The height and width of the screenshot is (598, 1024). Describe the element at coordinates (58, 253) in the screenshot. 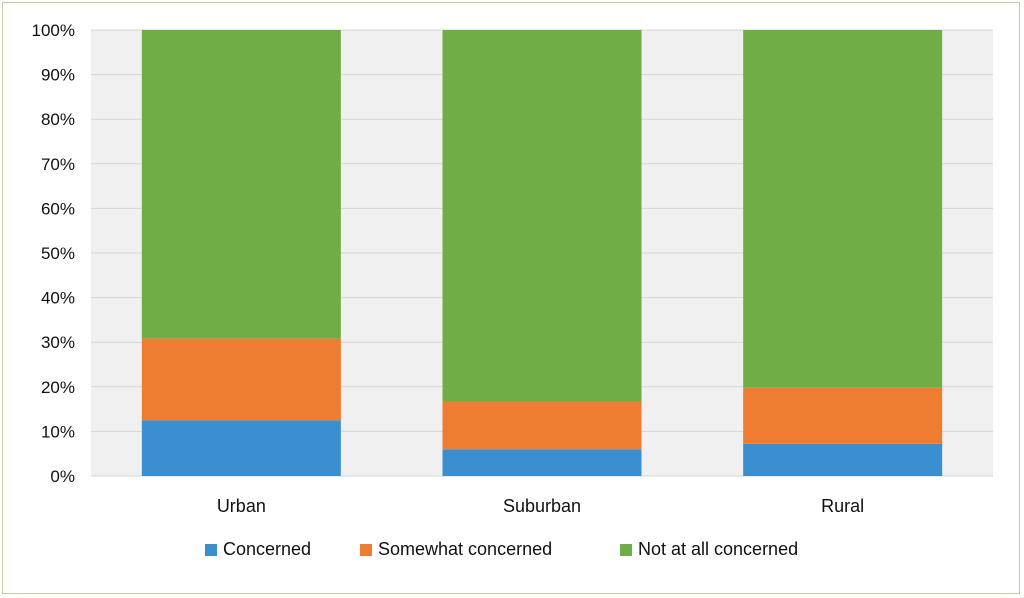

I see `y-tick-label: 50%` at that location.